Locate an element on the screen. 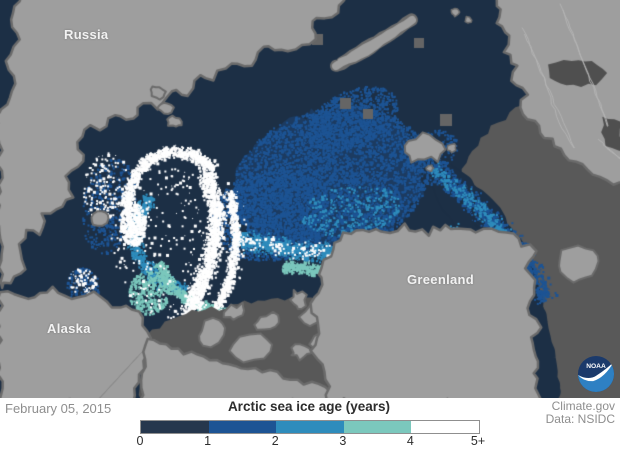 Image resolution: width=620 pixels, height=450 pixels. map-label-greenland: Greenland is located at coordinates (440, 279).